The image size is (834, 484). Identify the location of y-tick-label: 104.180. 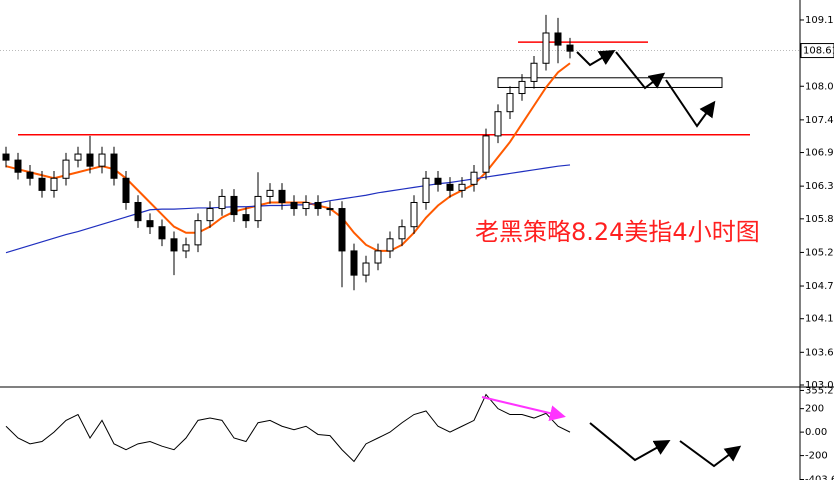
(819, 319).